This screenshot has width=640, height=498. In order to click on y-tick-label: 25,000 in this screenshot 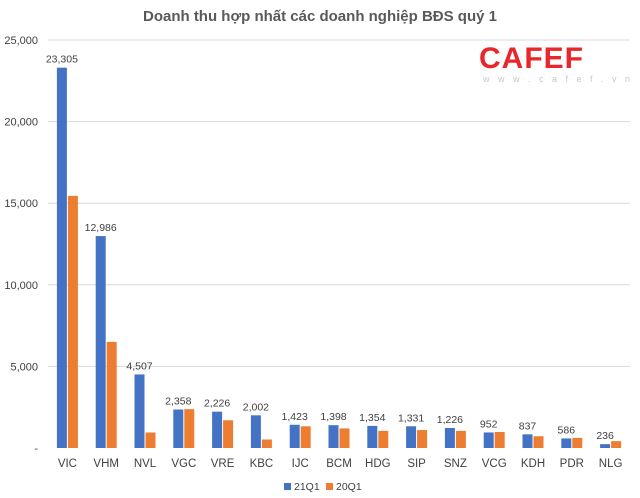, I will do `click(21, 41)`.